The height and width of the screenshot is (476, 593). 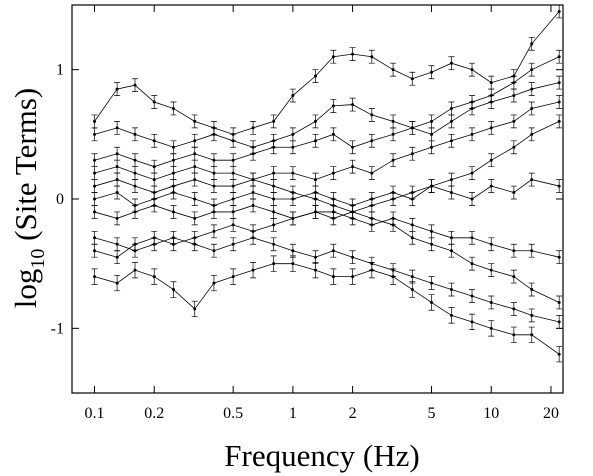 What do you see at coordinates (95, 413) in the screenshot?
I see `x-tick-label: 0.1` at bounding box center [95, 413].